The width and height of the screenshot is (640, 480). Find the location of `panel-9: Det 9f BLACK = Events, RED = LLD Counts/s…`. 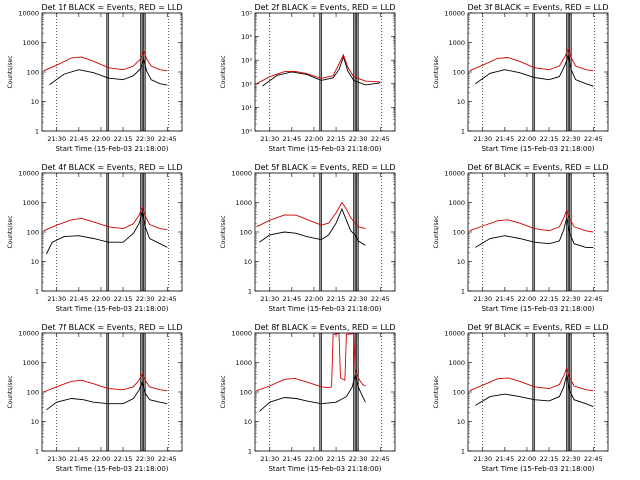

panel-9: Det 9f BLACK = Events, RED = LLD Counts/s… is located at coordinates (521, 398).